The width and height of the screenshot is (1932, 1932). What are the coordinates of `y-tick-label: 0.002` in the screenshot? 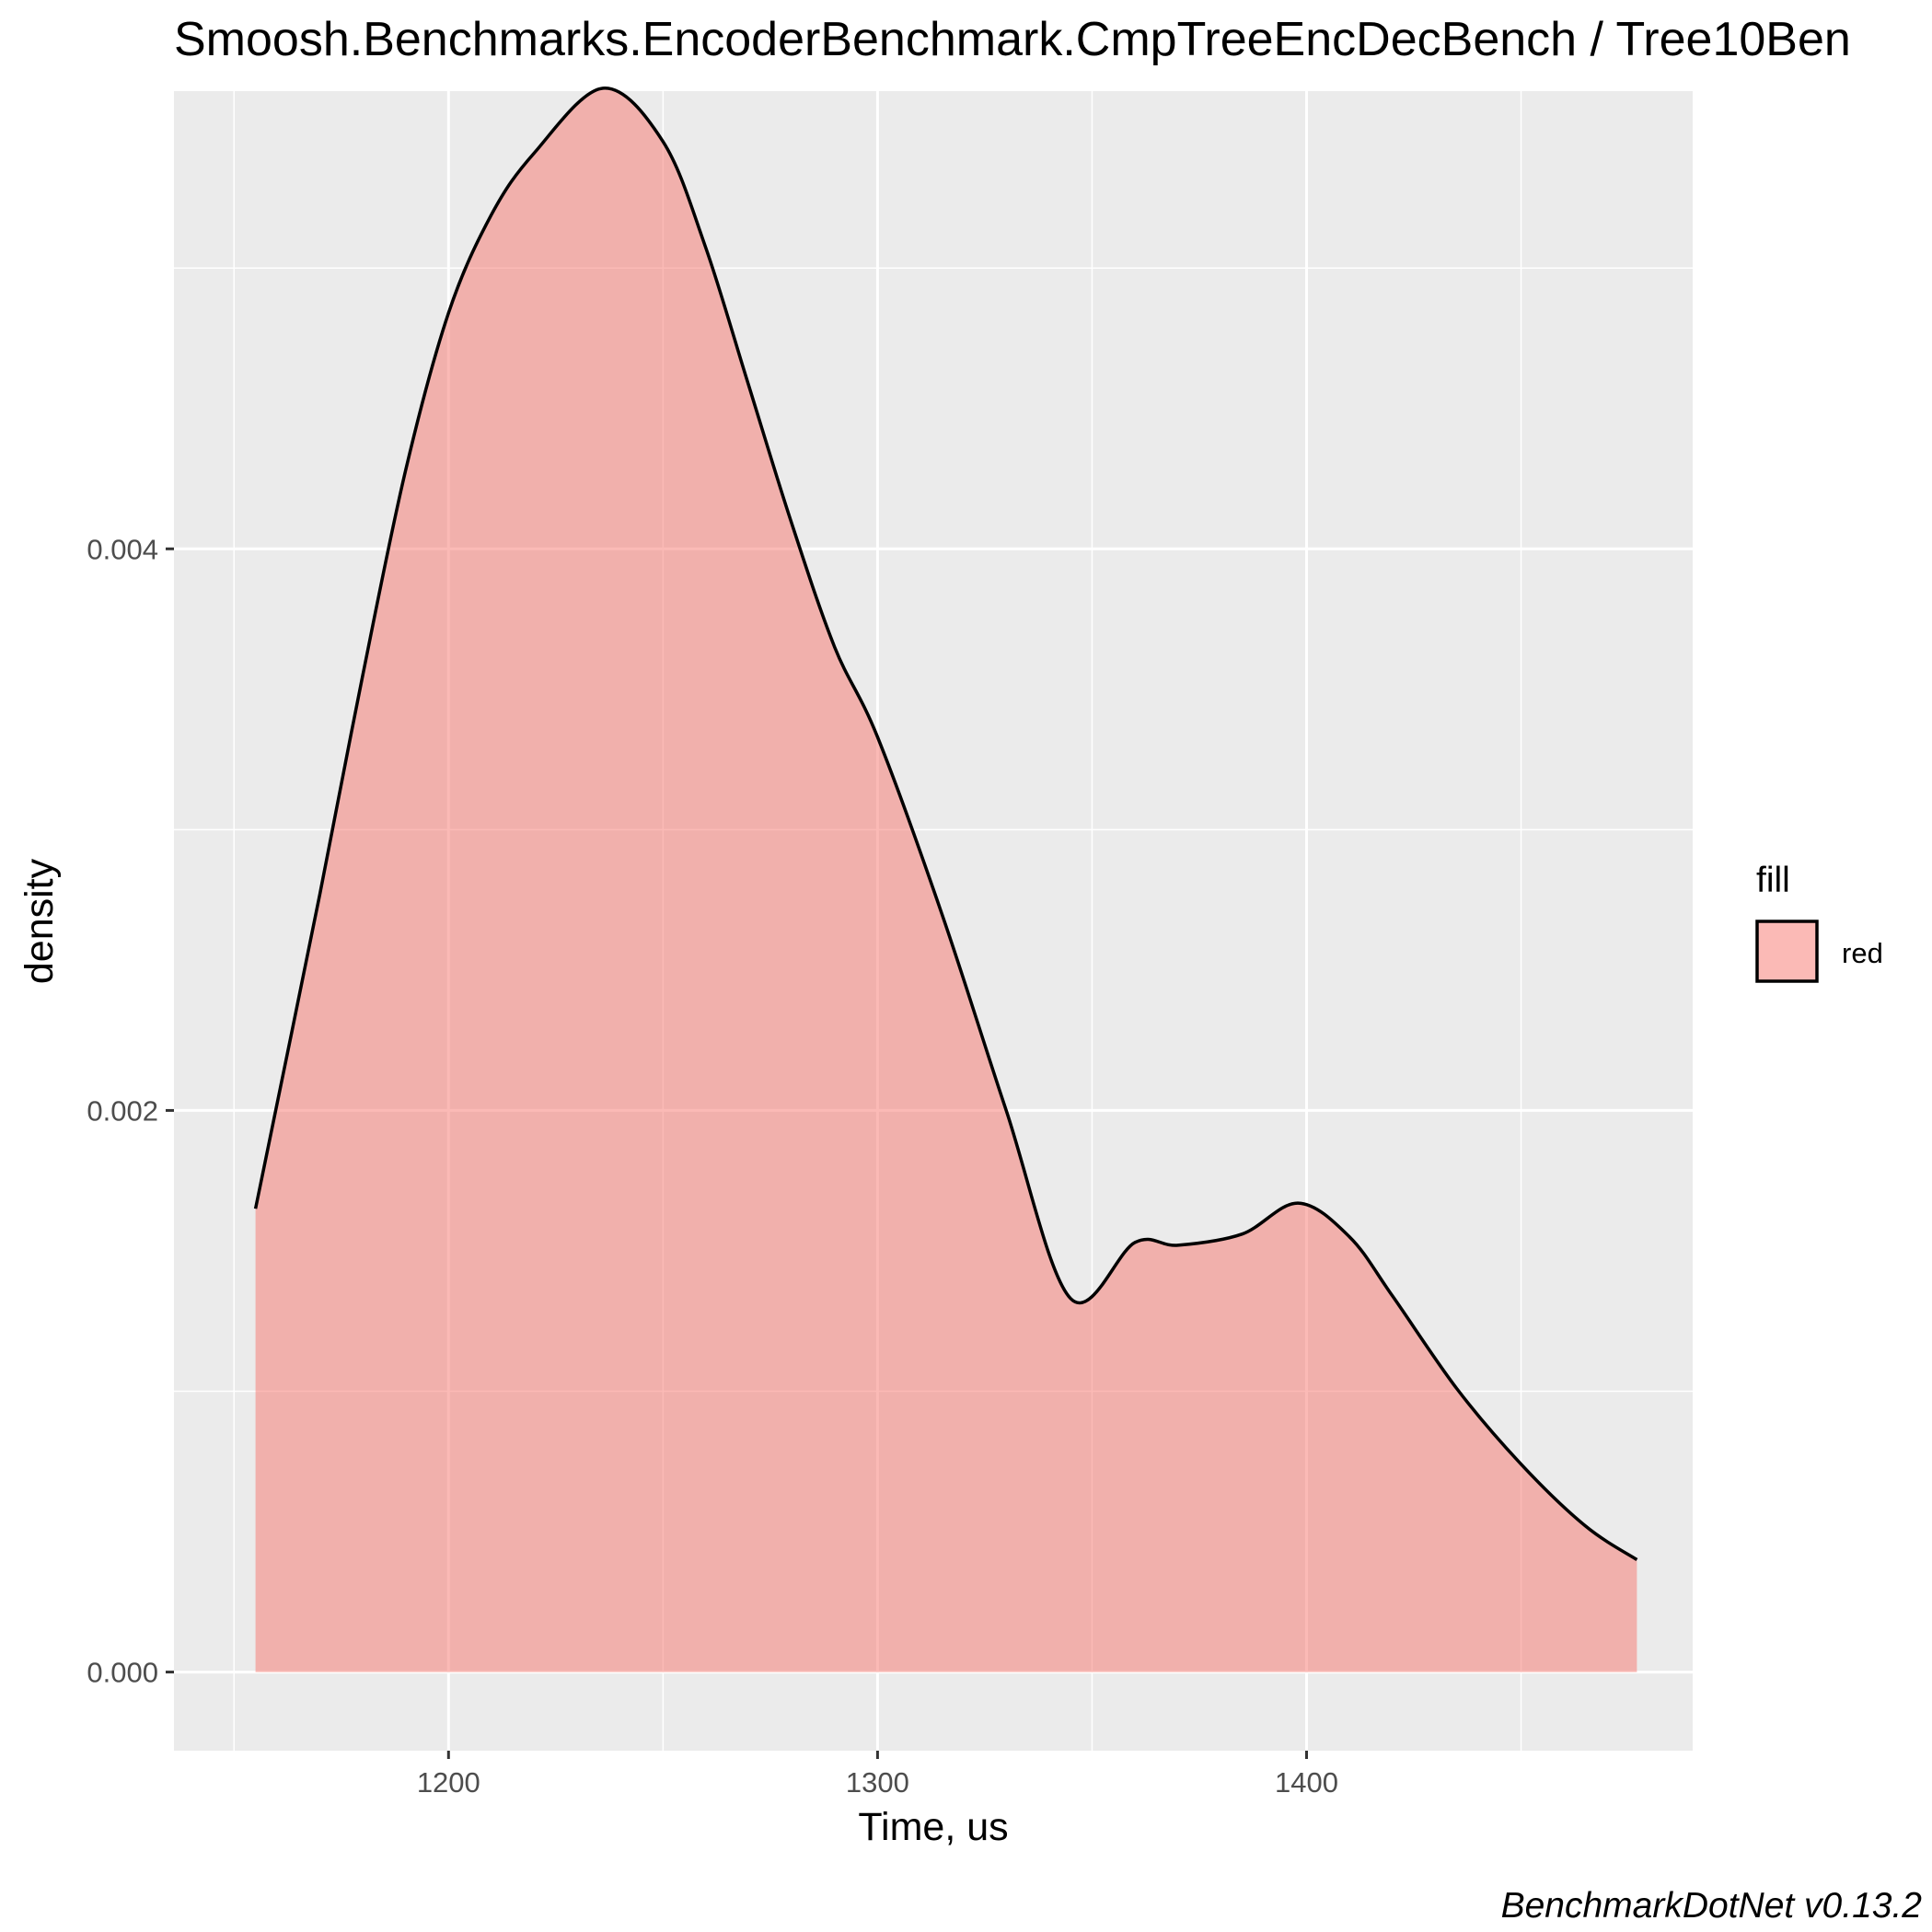 It's located at (122, 1111).